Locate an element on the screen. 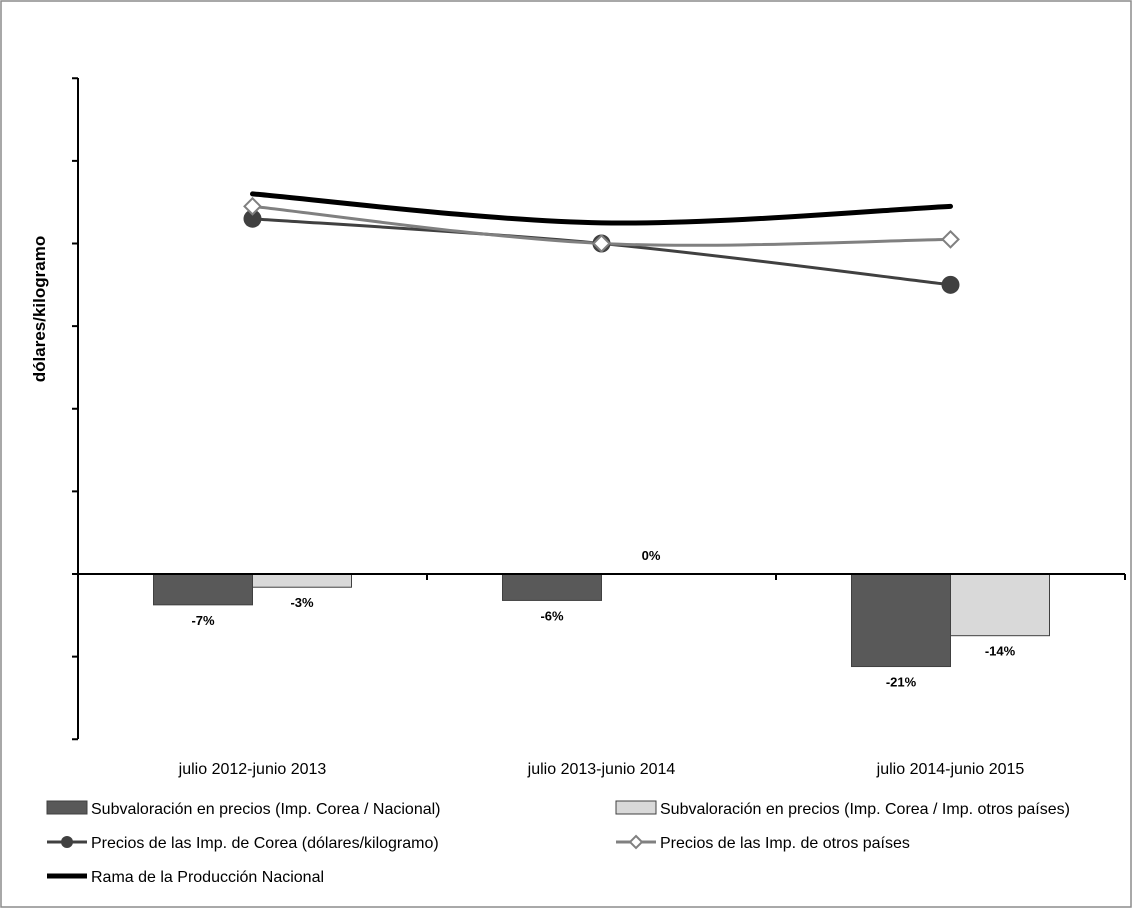 The width and height of the screenshot is (1133, 909). y-axis-ticks is located at coordinates (75, 409).